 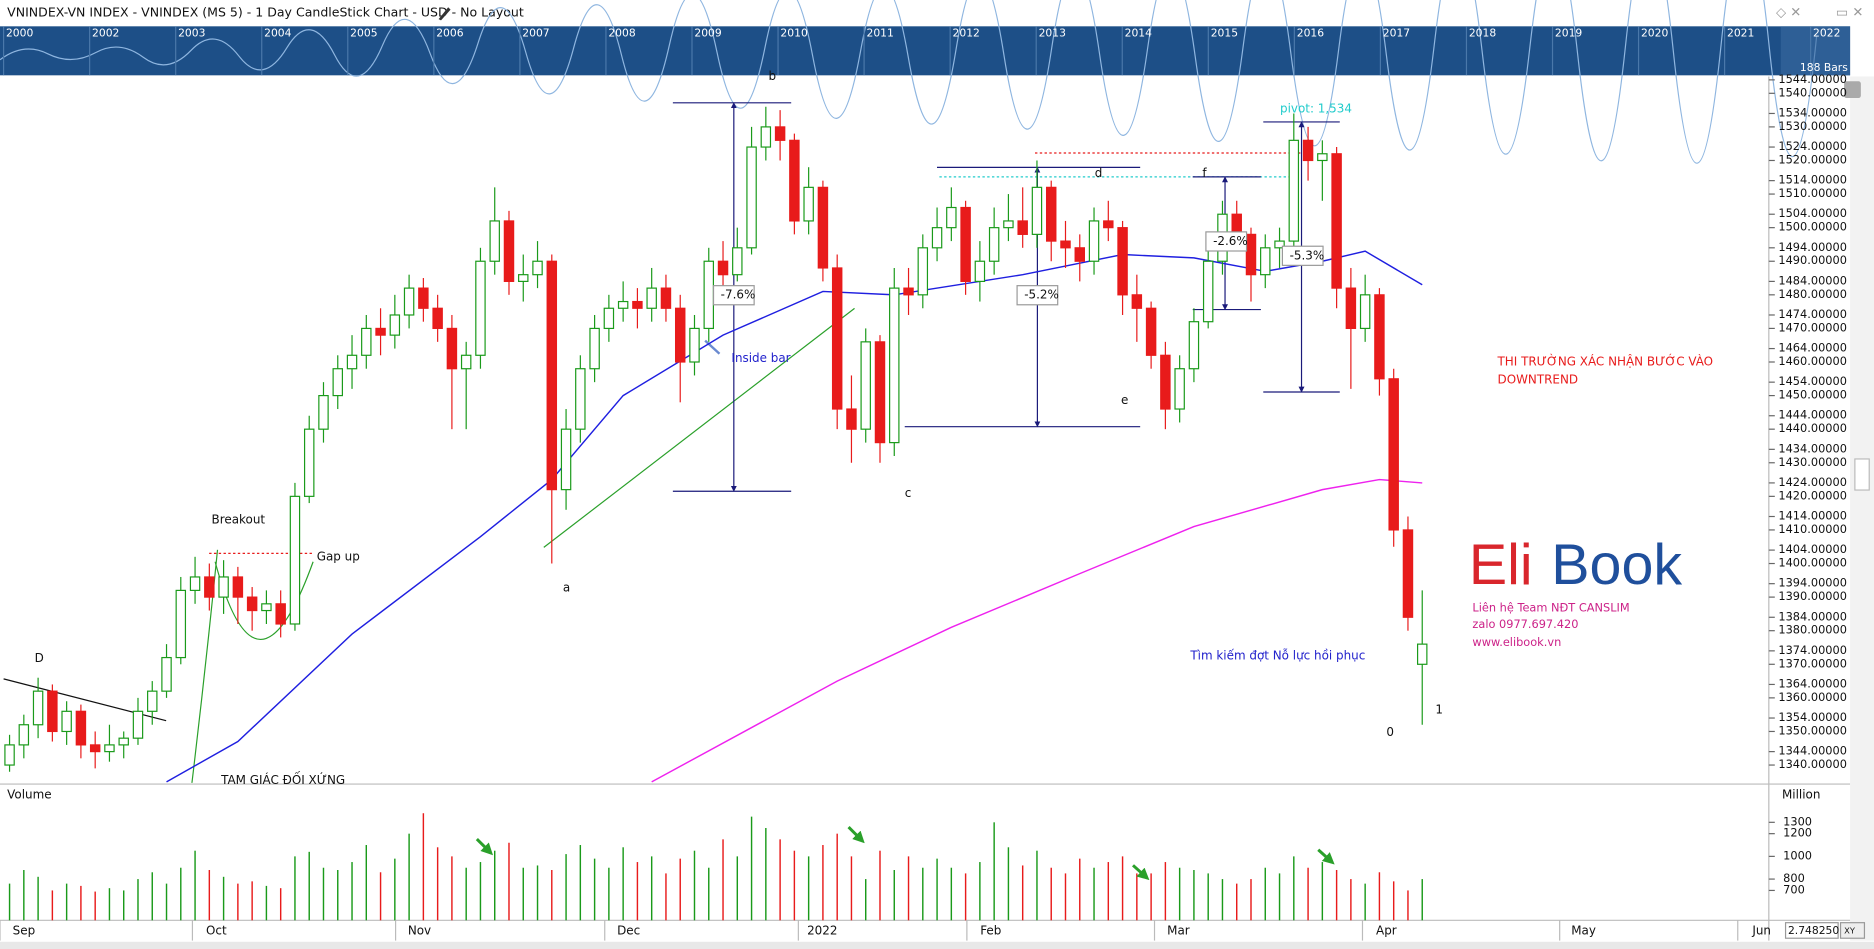 What do you see at coordinates (1386, 931) in the screenshot?
I see `x-tick-label: Apr` at bounding box center [1386, 931].